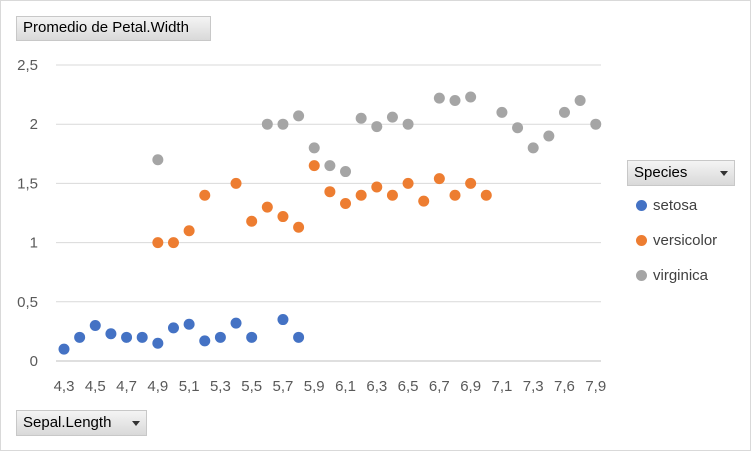 The width and height of the screenshot is (751, 451). I want to click on axis-field-label: Sepal.Length, so click(67, 422).